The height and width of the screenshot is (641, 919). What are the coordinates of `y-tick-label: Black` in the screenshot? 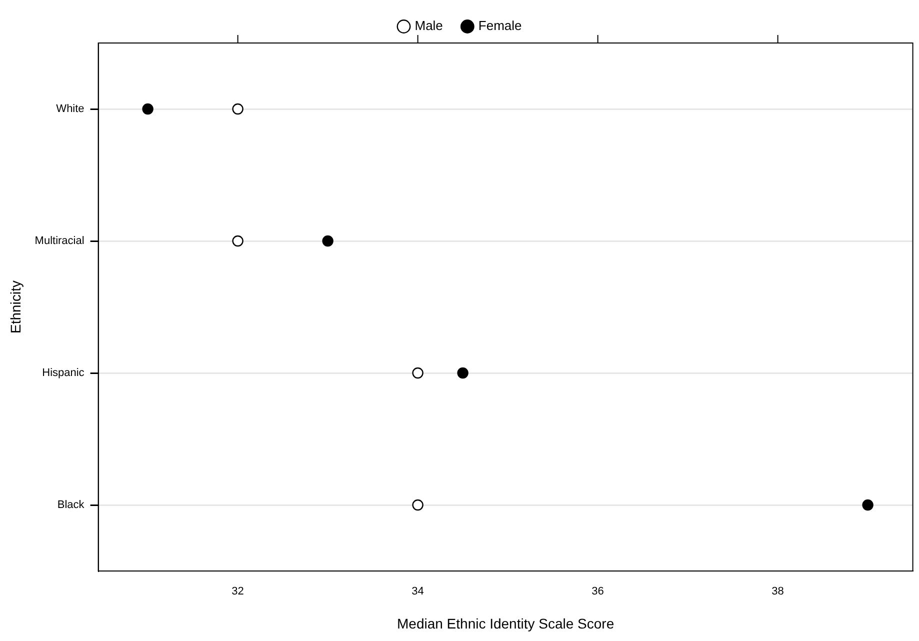 It's located at (71, 505).